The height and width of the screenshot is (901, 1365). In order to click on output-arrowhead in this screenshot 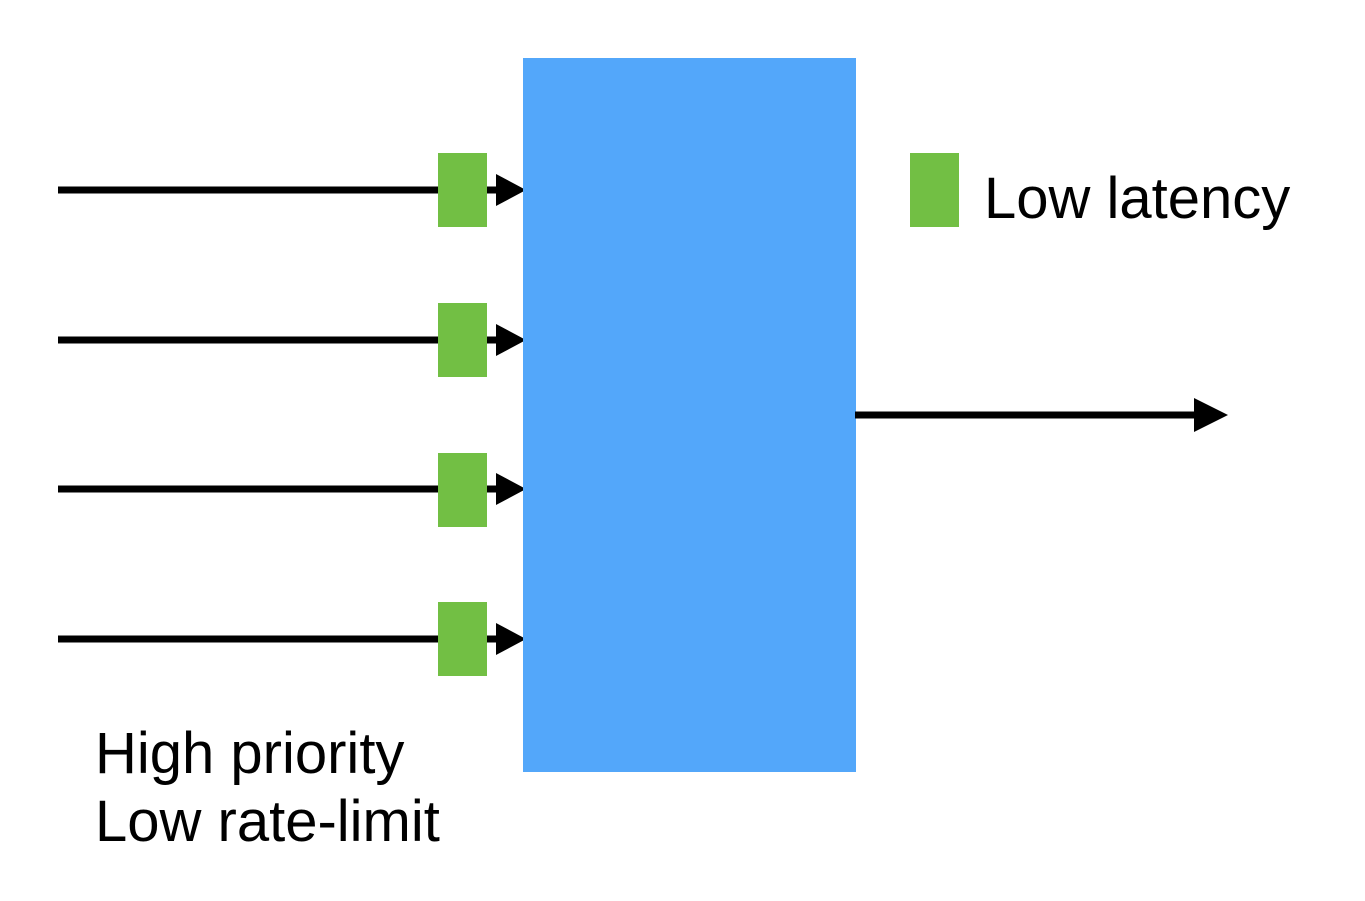, I will do `click(1211, 415)`.